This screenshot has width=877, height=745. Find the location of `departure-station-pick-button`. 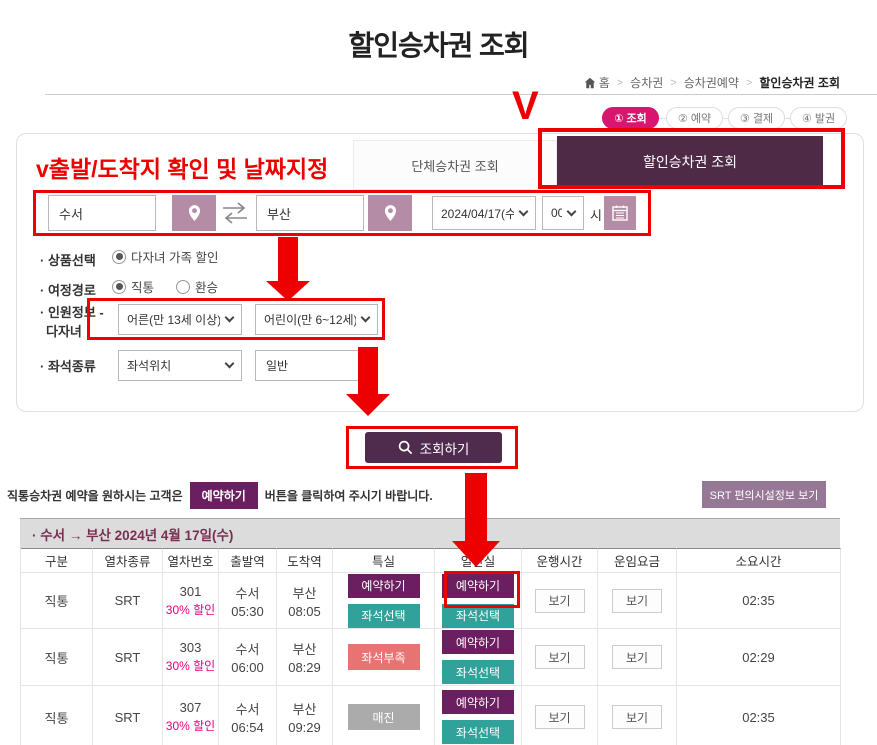

departure-station-pick-button is located at coordinates (194, 213).